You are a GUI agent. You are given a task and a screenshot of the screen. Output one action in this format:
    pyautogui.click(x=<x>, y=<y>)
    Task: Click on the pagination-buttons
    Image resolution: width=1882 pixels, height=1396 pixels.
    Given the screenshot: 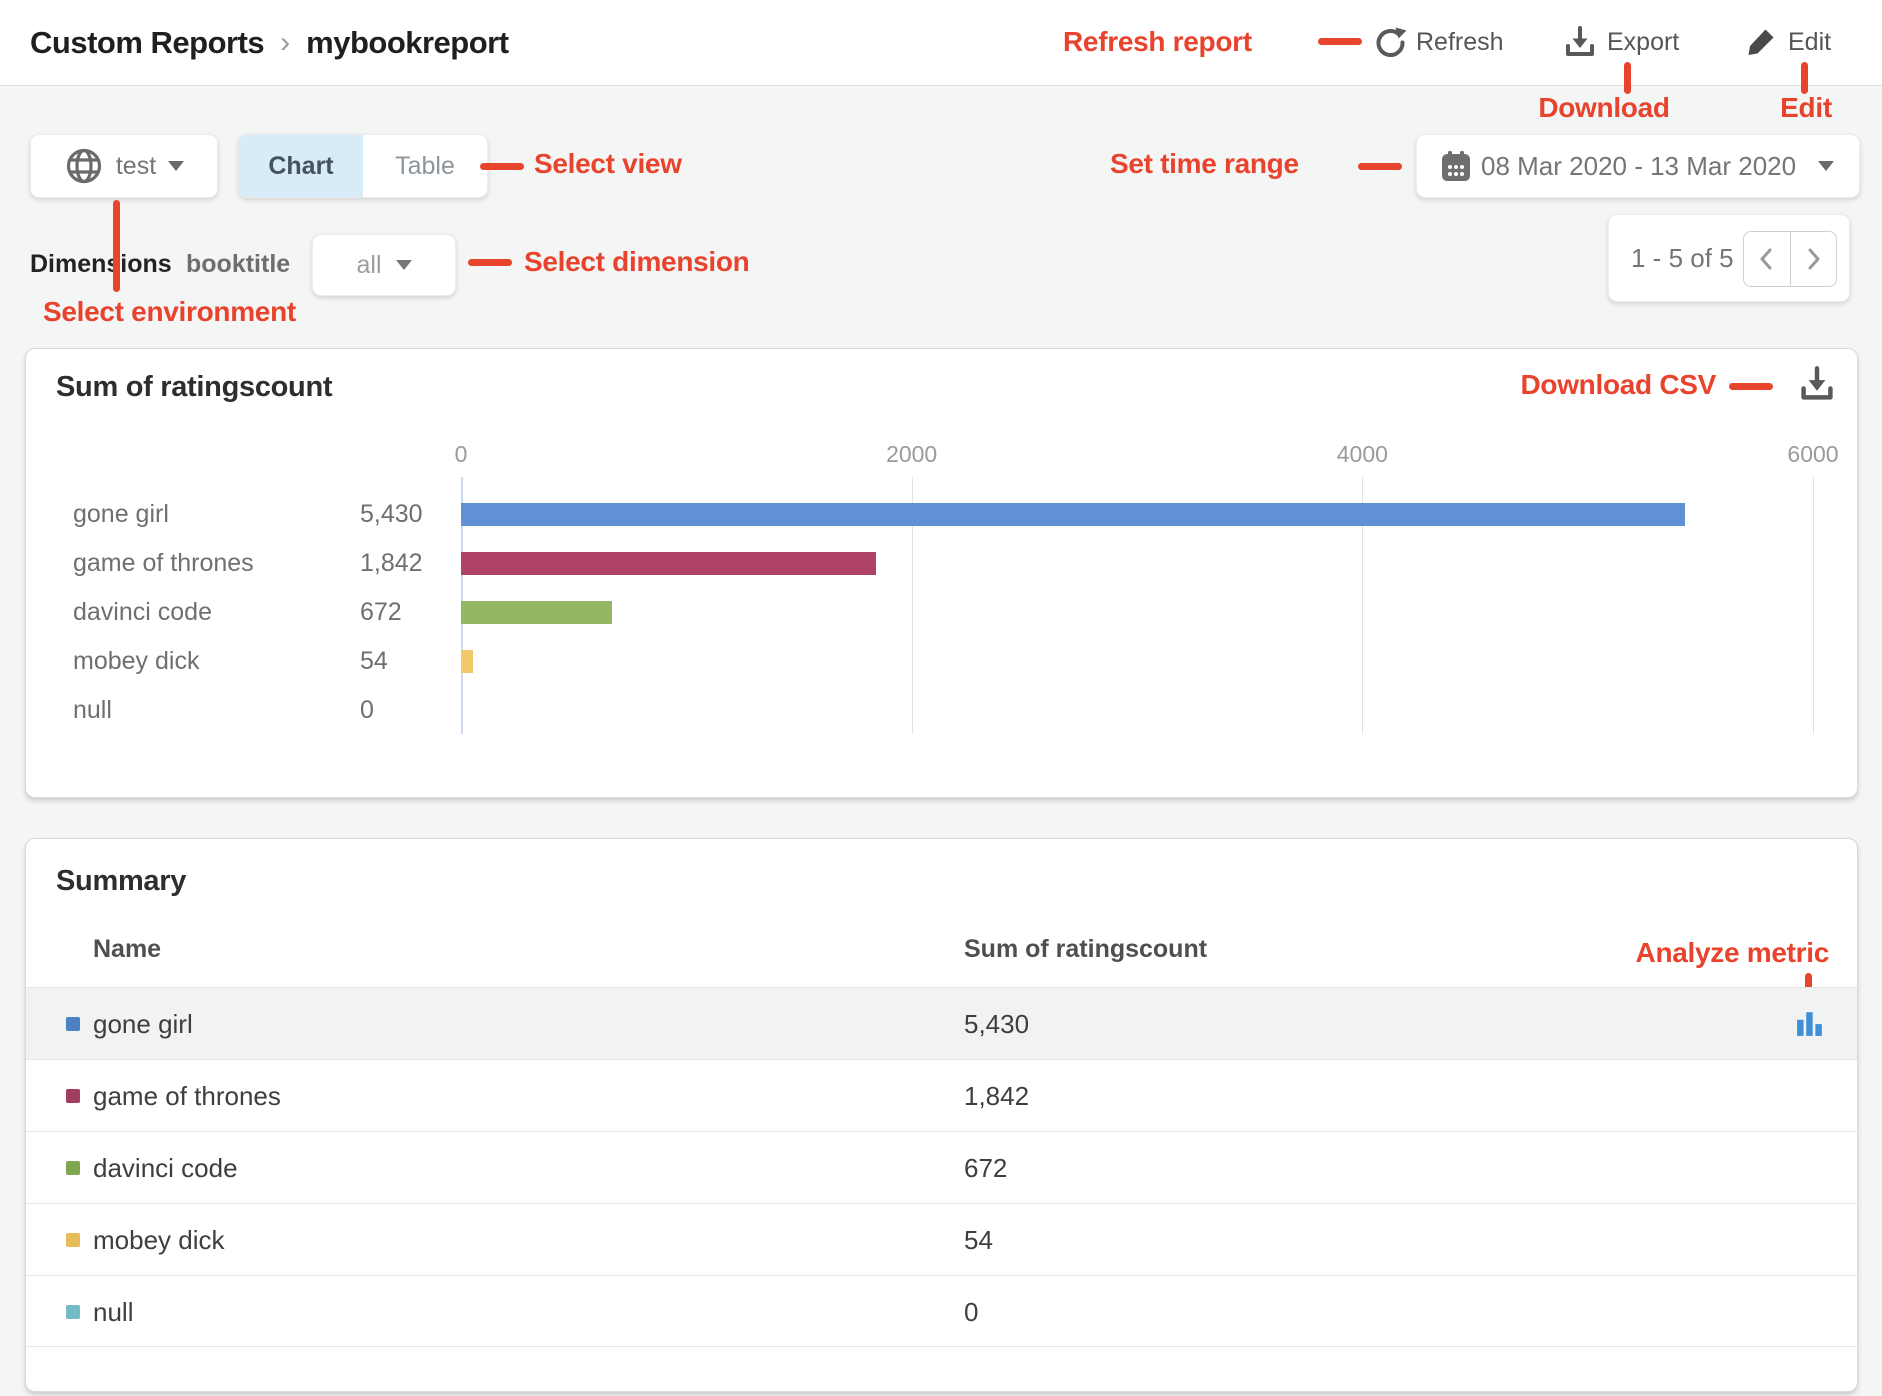 What is the action you would take?
    pyautogui.click(x=1790, y=259)
    